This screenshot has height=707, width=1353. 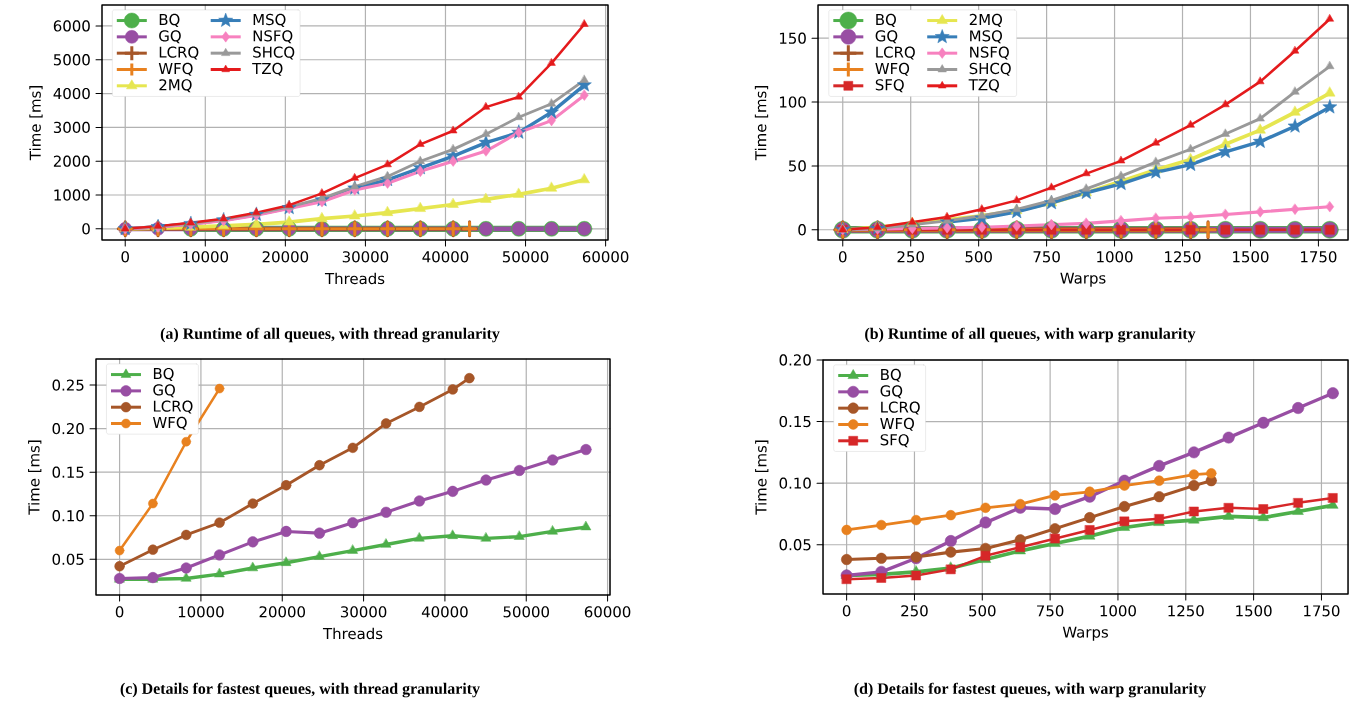 What do you see at coordinates (792, 102) in the screenshot?
I see `y-tick-label: 100` at bounding box center [792, 102].